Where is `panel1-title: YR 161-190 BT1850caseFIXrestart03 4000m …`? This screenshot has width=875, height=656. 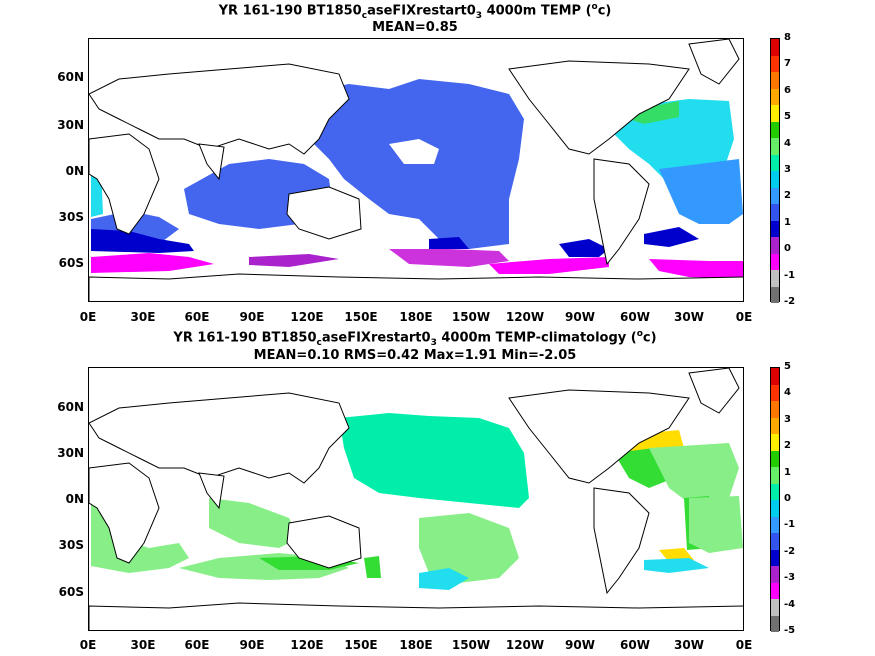 panel1-title: YR 161-190 BT1850caseFIXrestart03 4000m … is located at coordinates (415, 11).